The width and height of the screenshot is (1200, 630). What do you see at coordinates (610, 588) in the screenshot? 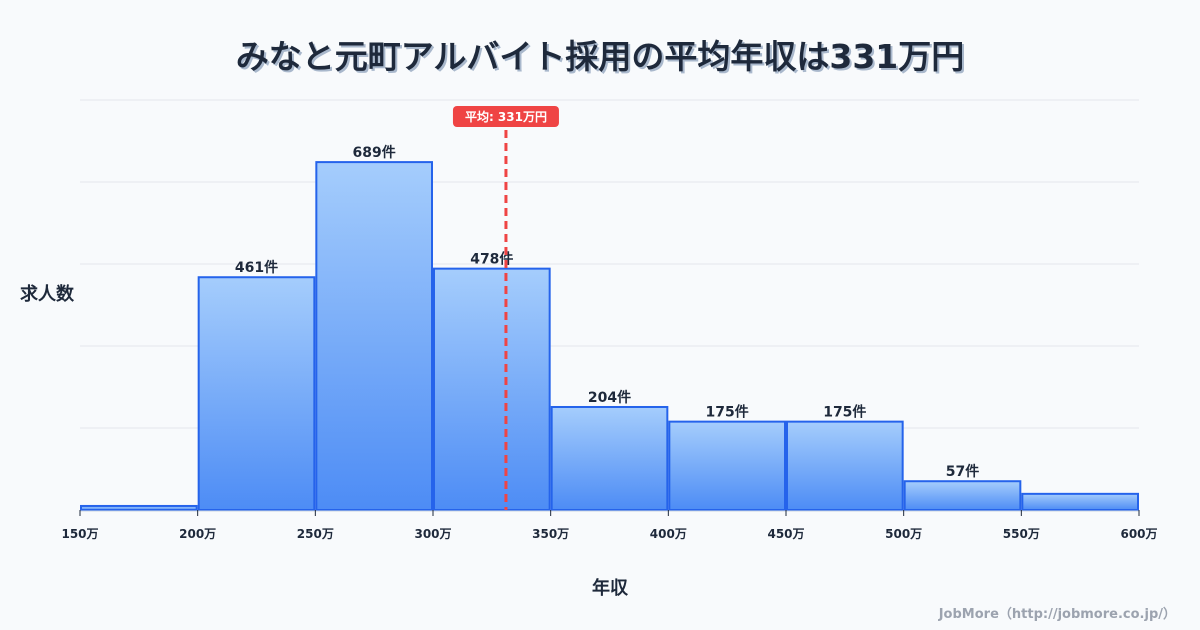
I see `x-axis-label: 年収` at bounding box center [610, 588].